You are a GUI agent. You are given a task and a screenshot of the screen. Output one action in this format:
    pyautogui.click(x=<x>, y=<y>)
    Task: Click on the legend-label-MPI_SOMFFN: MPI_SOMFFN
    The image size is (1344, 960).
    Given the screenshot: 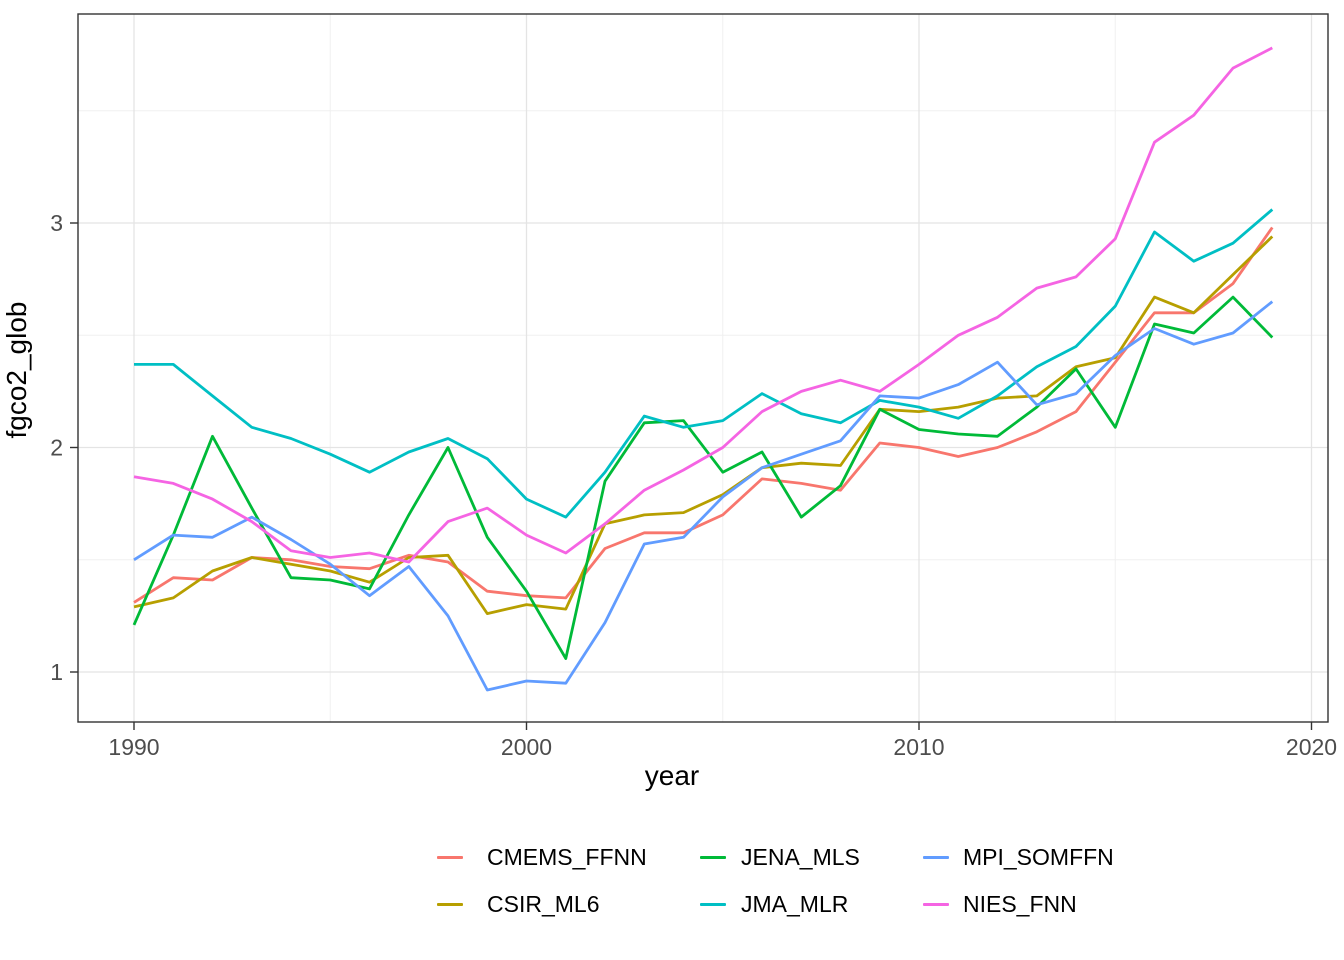 What is the action you would take?
    pyautogui.click(x=1038, y=857)
    